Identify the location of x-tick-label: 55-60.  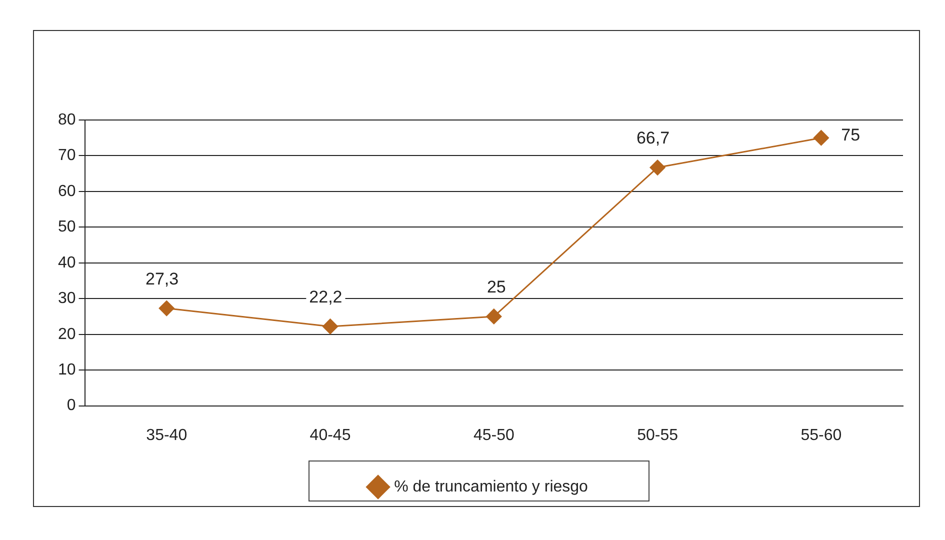
(821, 435).